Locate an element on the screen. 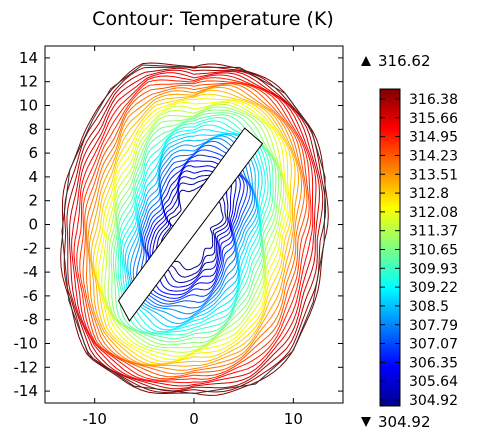 This screenshot has height=439, width=480. y-tick-label: 6 is located at coordinates (33, 153).